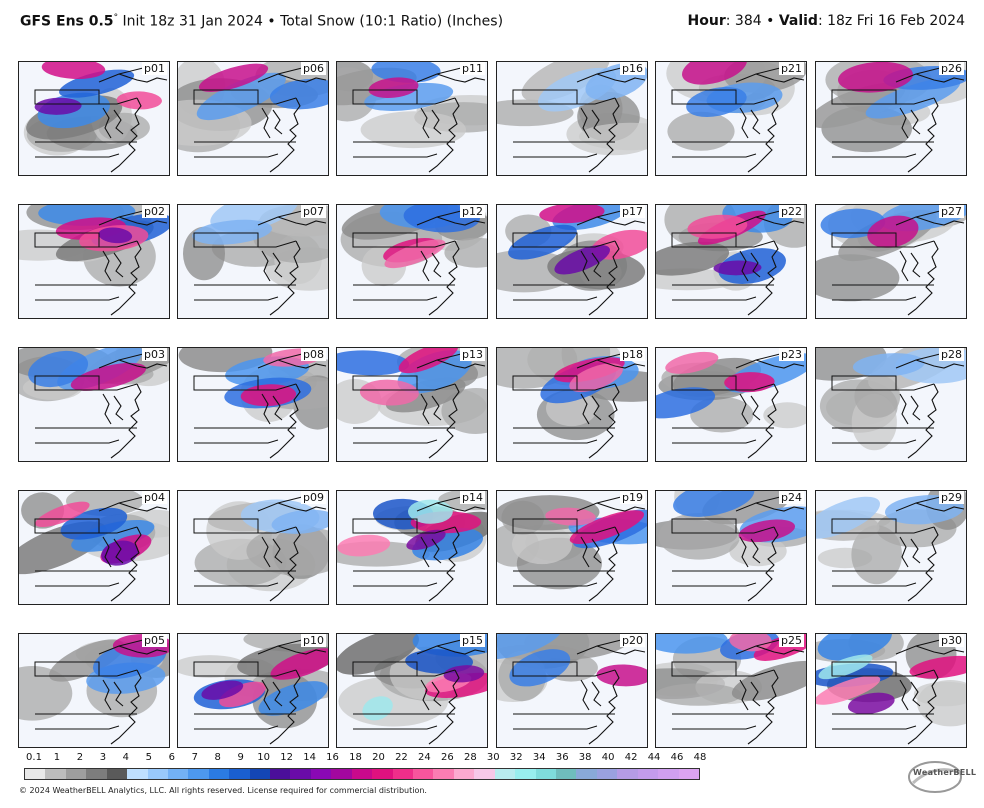 The image size is (984, 808). Describe the element at coordinates (731, 404) in the screenshot. I see `ensemble-panel-p23: p23` at that location.